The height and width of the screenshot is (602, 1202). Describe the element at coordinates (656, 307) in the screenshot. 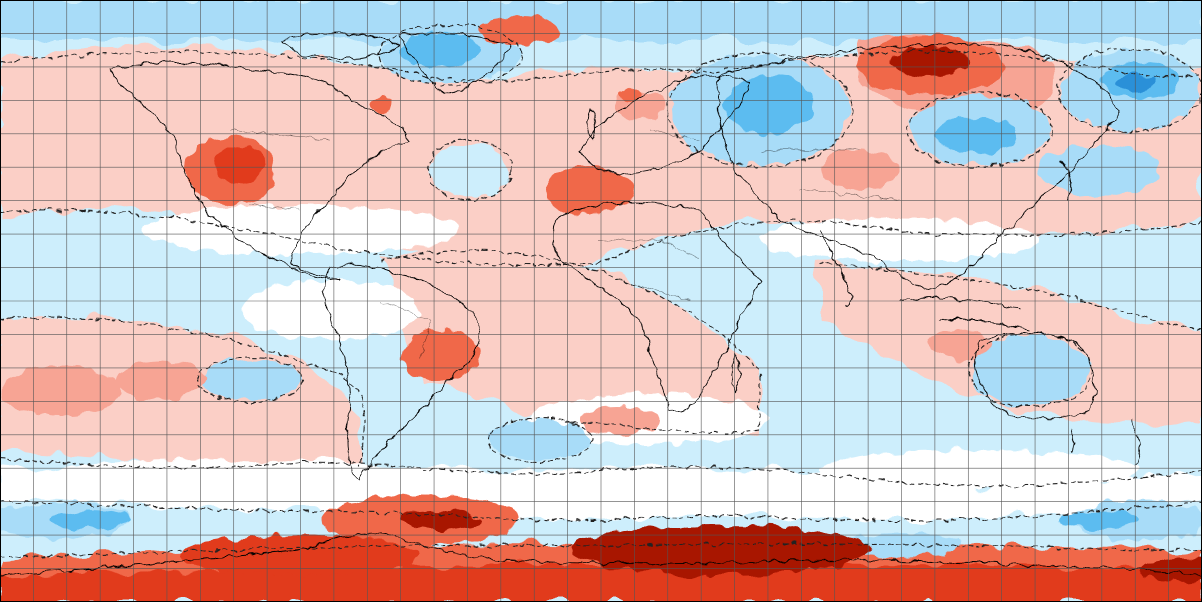

I see `coast-africa` at that location.